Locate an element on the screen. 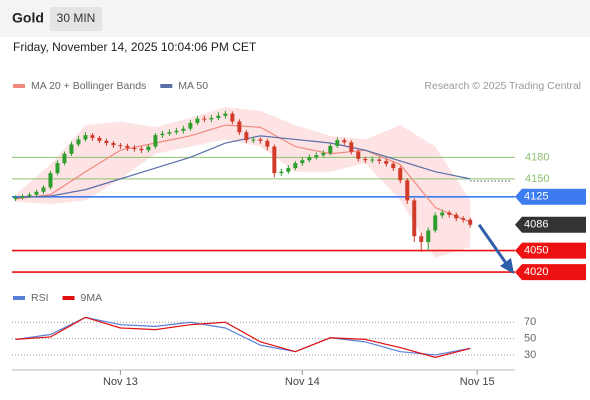  forecast-arrow is located at coordinates (493, 245).